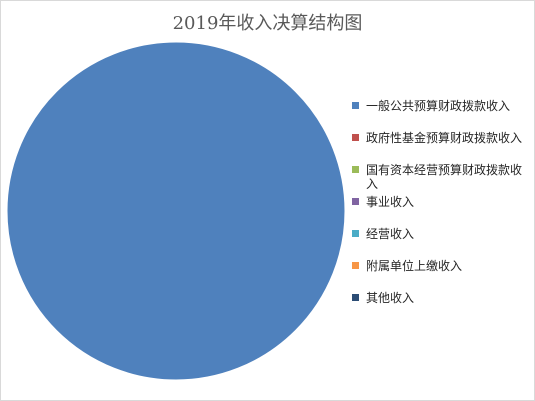 The image size is (535, 401). What do you see at coordinates (390, 202) in the screenshot?
I see `legend-label-3: 事业收入` at bounding box center [390, 202].